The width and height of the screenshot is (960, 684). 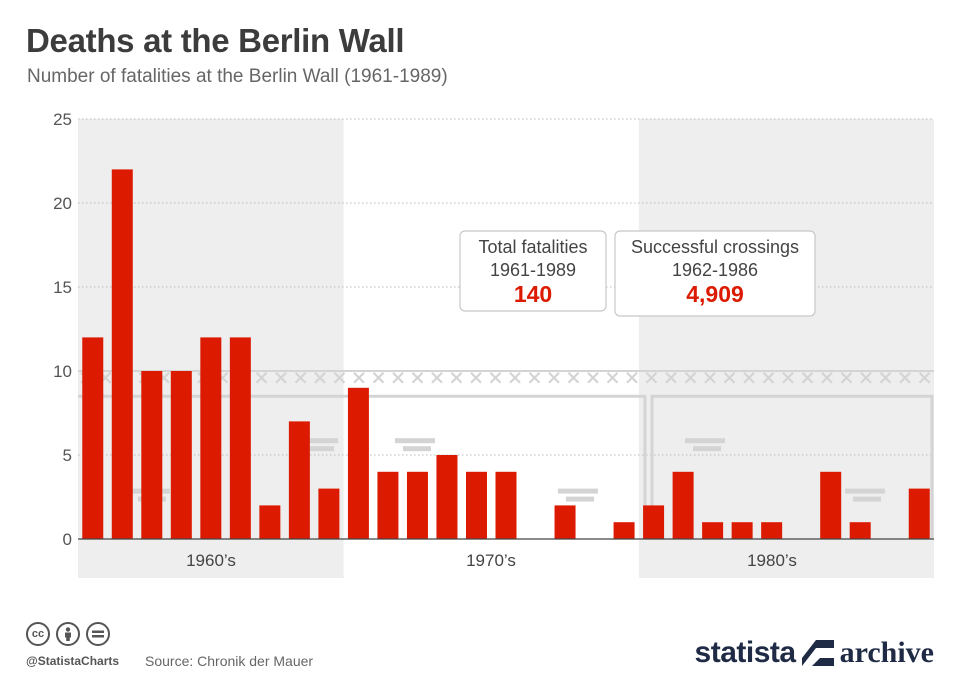 I want to click on y-tick-label: 20, so click(x=62, y=203).